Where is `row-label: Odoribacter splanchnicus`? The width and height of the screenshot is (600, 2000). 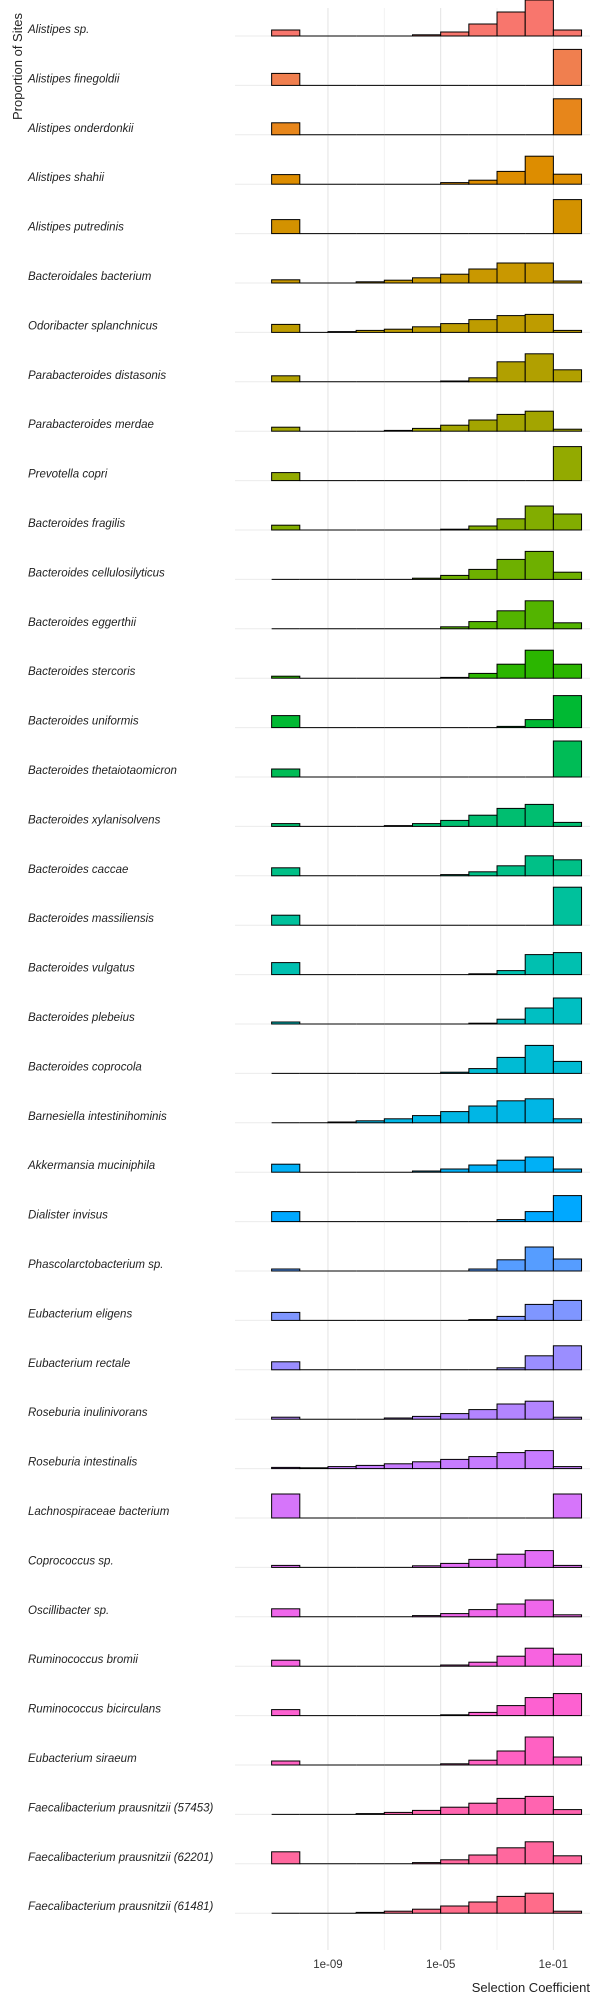 row-label: Odoribacter splanchnicus is located at coordinates (93, 326).